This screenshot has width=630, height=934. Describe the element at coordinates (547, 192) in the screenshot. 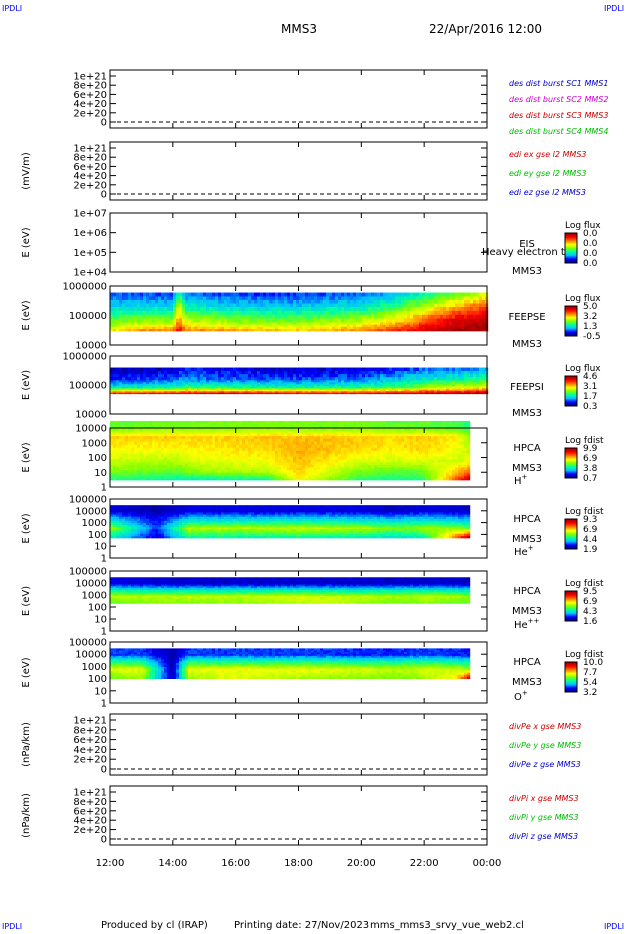

I see `legend-entry: edi ez gse l2 MMS3` at that location.